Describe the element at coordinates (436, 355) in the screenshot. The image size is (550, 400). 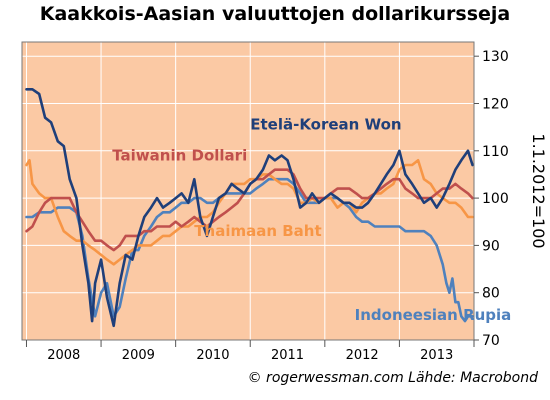
I see `x-tick-label: 2013` at that location.